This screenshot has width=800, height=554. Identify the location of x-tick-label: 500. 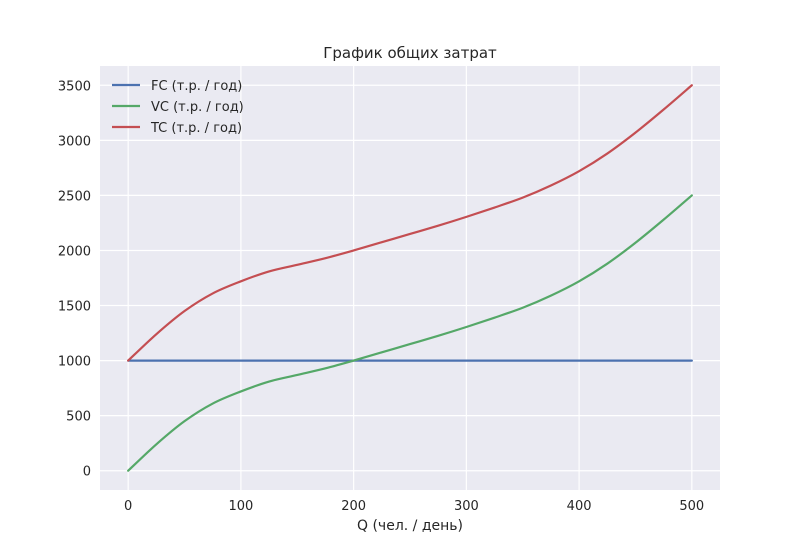
(691, 506).